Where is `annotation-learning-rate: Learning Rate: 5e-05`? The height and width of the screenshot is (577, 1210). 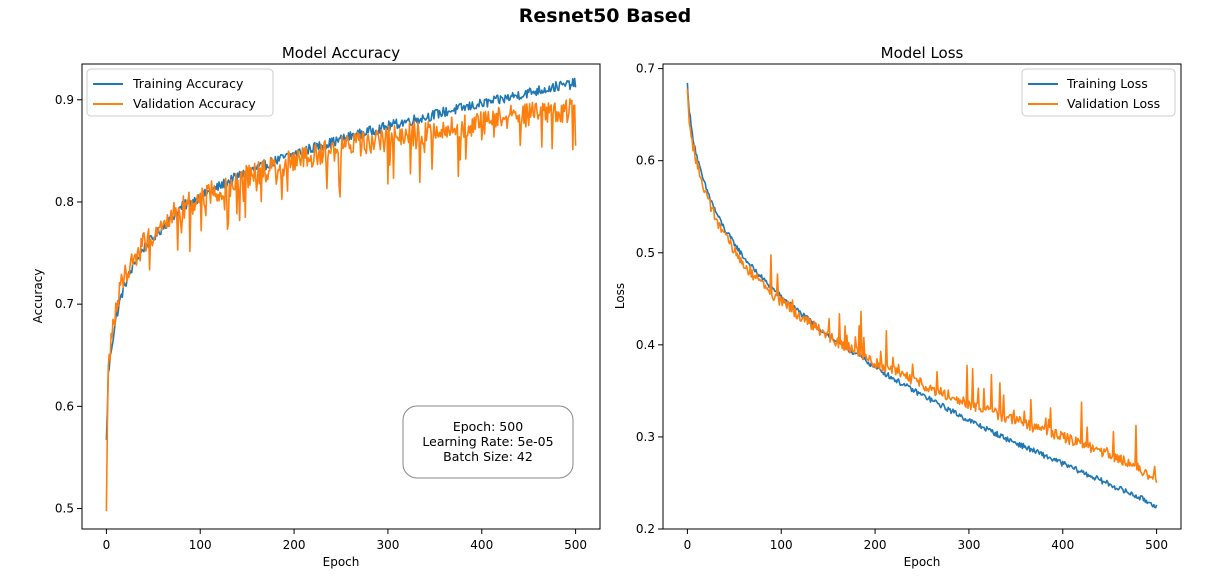 annotation-learning-rate: Learning Rate: 5e-05 is located at coordinates (487, 441).